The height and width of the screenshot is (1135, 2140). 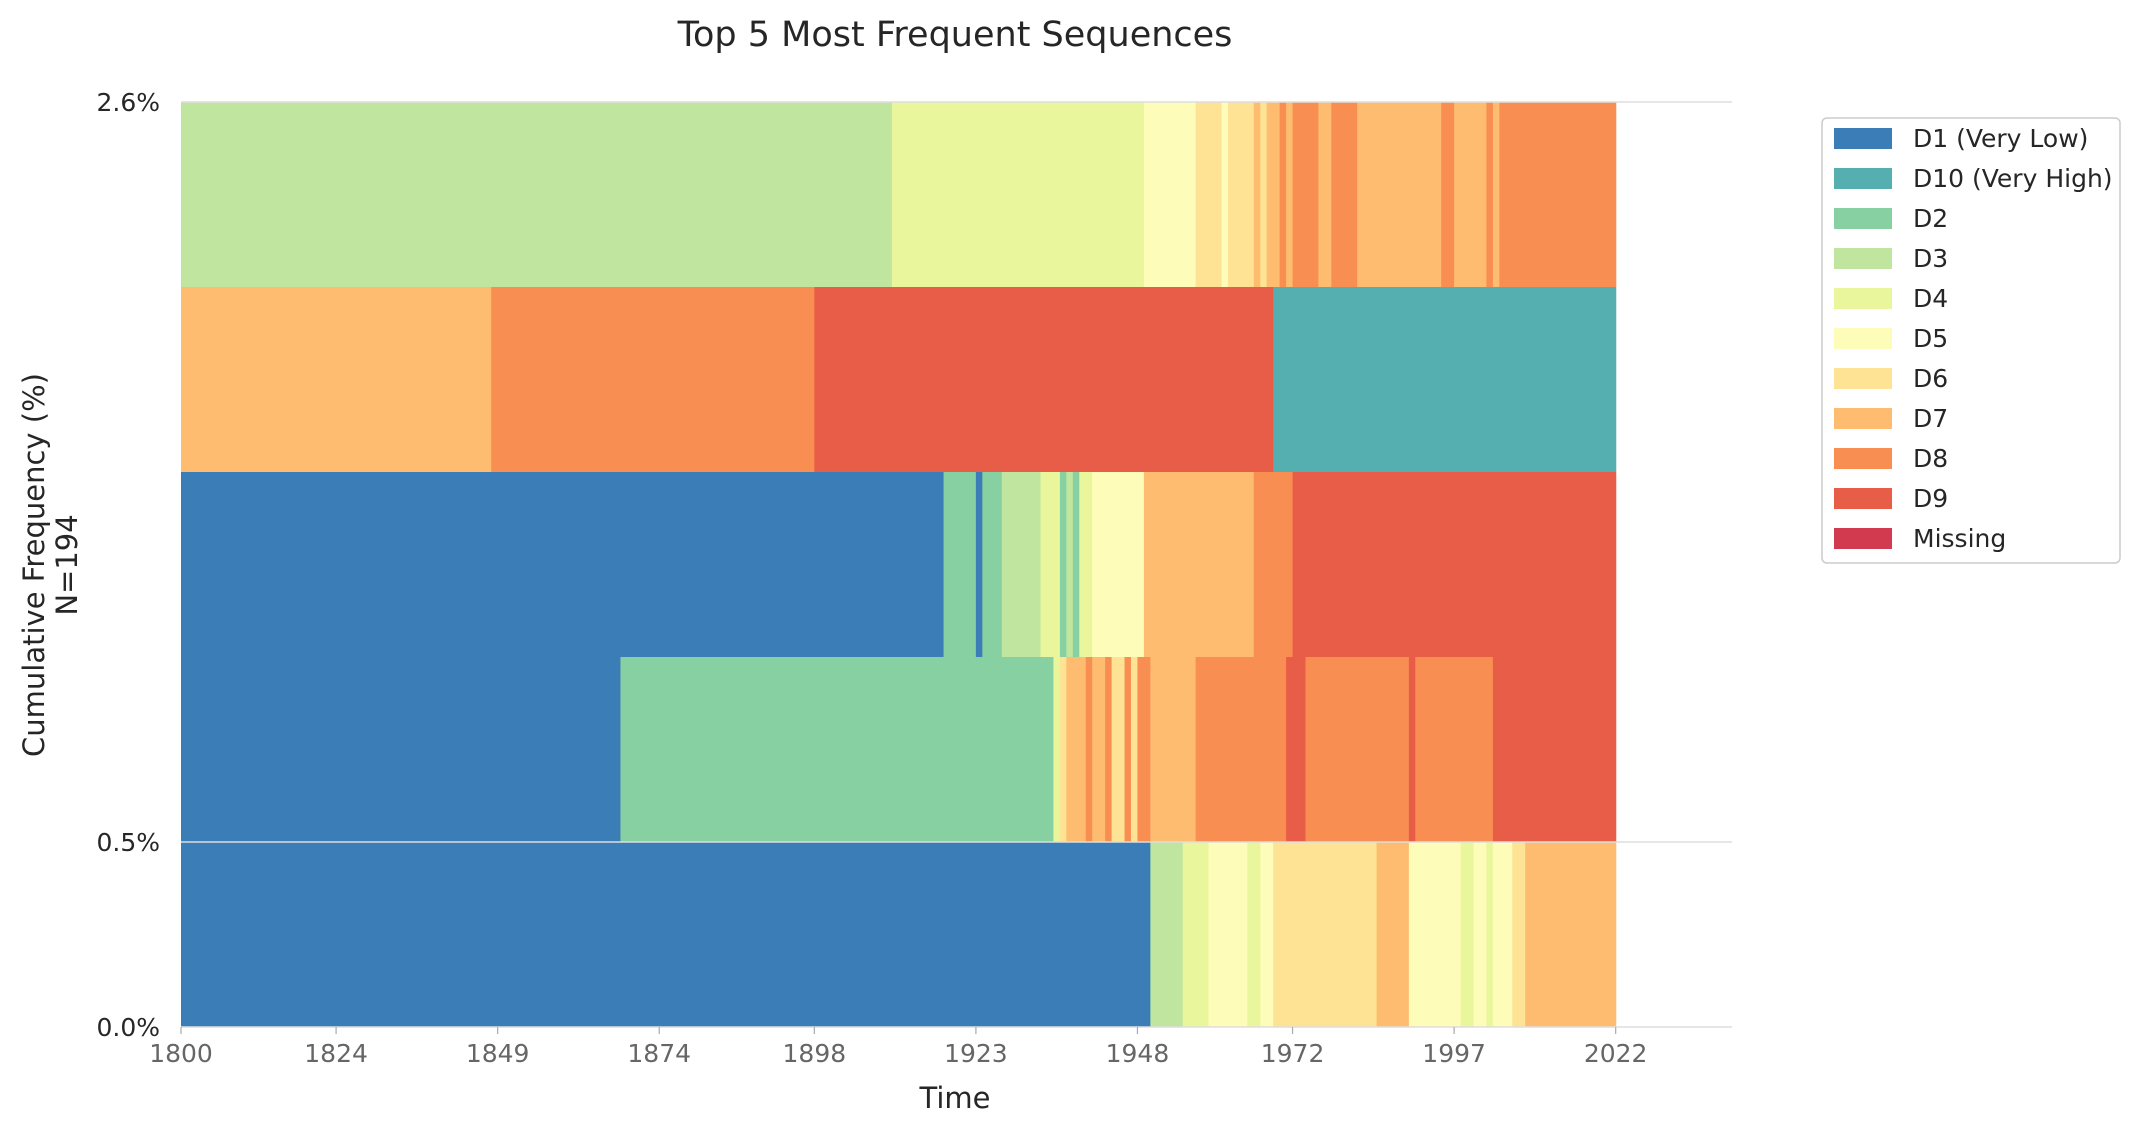 What do you see at coordinates (34, 565) in the screenshot?
I see `y-axis-label: Cumulative Frequency (%)` at bounding box center [34, 565].